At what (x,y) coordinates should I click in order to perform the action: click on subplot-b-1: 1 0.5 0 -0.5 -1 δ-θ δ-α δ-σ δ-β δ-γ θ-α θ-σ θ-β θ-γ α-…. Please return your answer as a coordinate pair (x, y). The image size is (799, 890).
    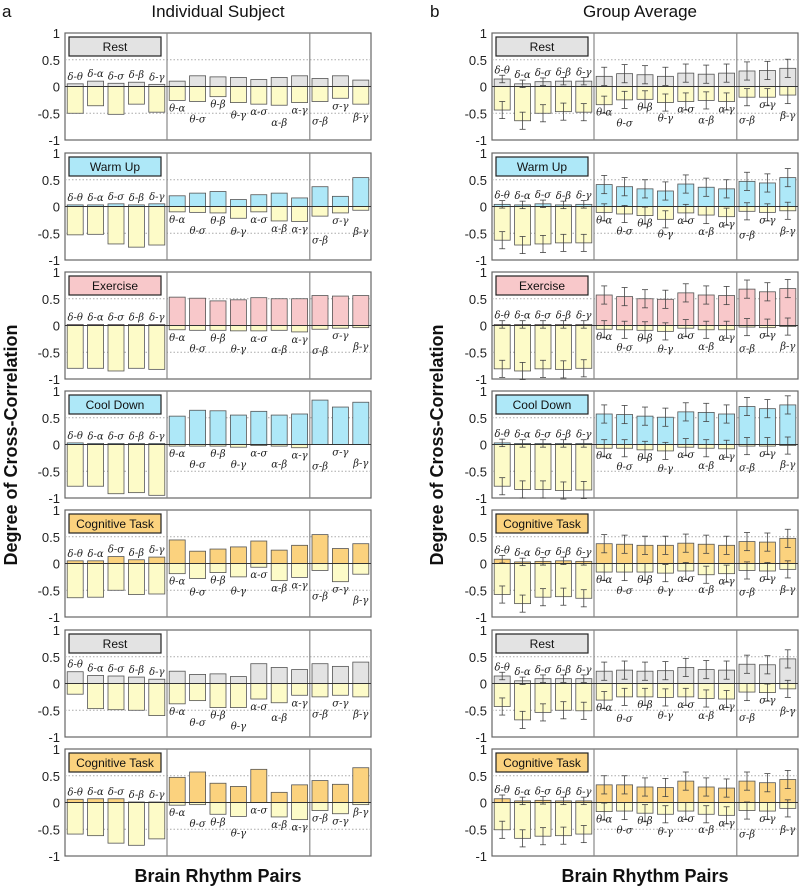
    Looking at the image, I should click on (632, 87).